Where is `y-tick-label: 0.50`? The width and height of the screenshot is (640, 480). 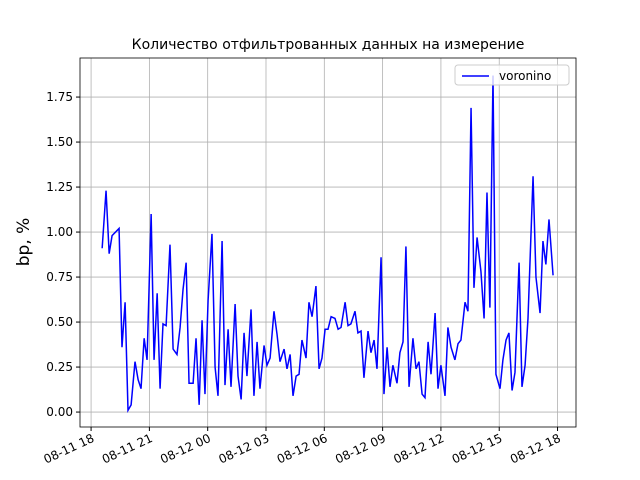 y-tick-label: 0.50 is located at coordinates (59, 322).